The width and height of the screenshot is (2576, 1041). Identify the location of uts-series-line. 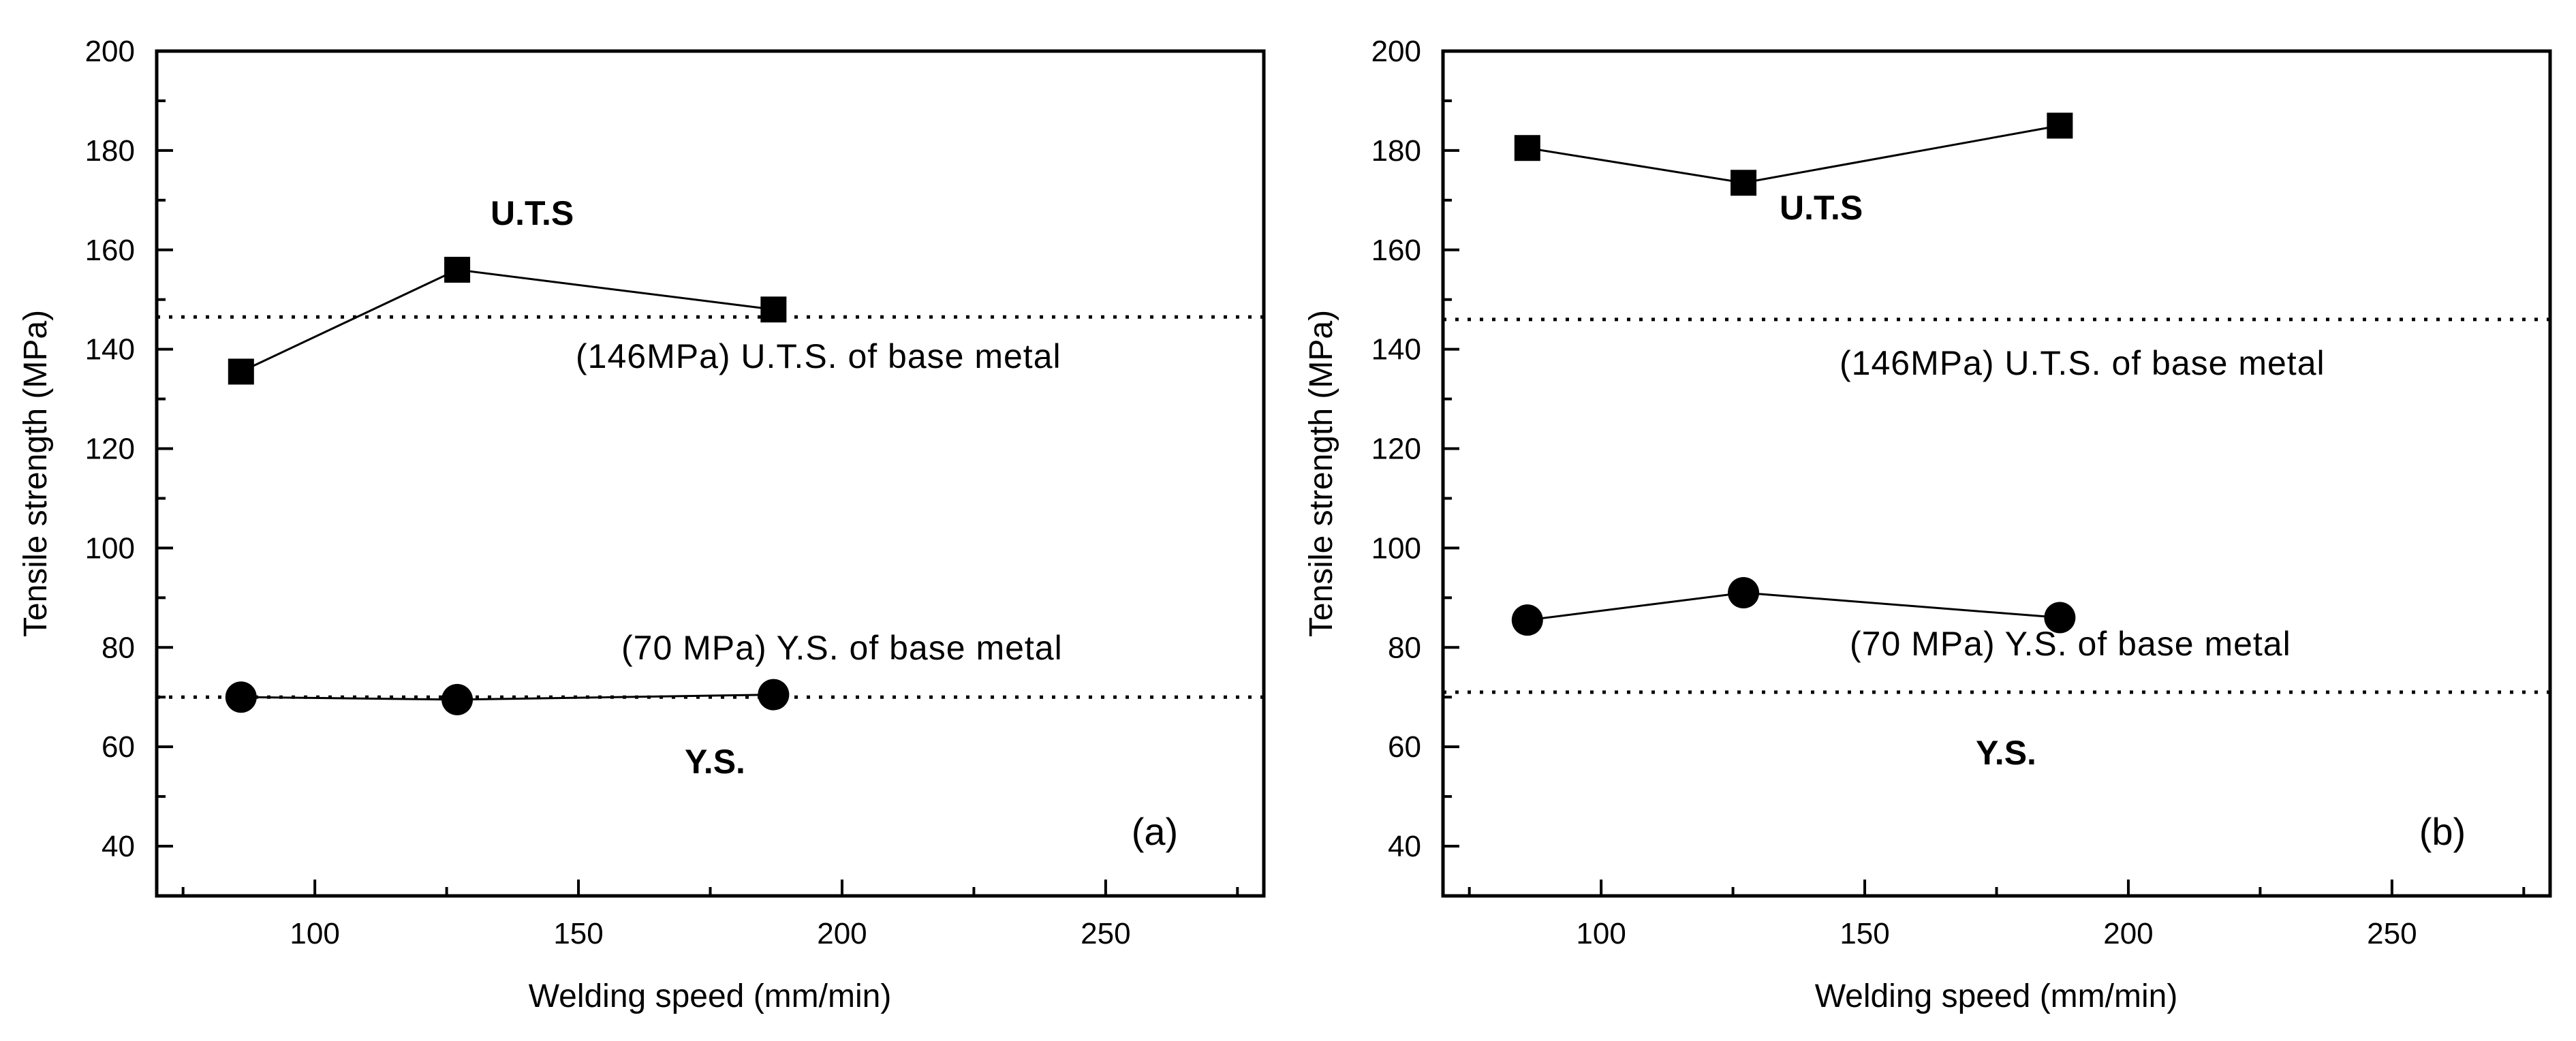
(1793, 154).